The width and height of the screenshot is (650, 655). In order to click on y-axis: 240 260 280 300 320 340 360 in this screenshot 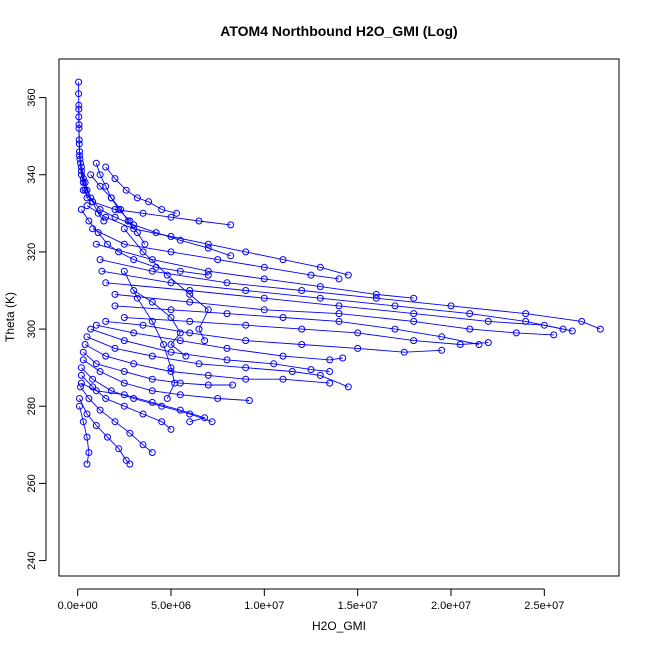, I will do `click(36, 329)`.